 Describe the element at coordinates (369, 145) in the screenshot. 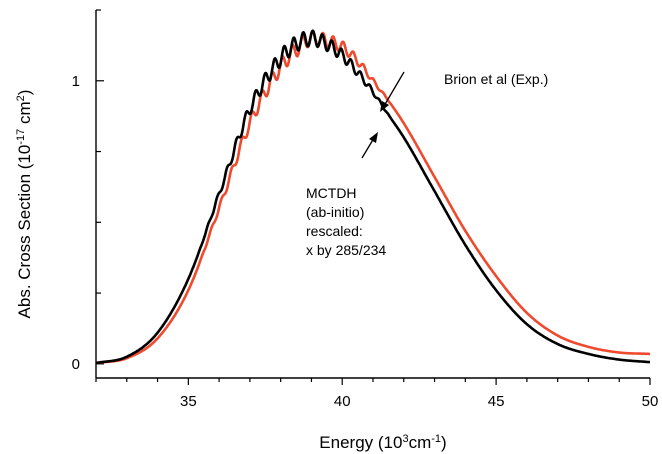

I see `arrow-to-mctdh-curve` at that location.